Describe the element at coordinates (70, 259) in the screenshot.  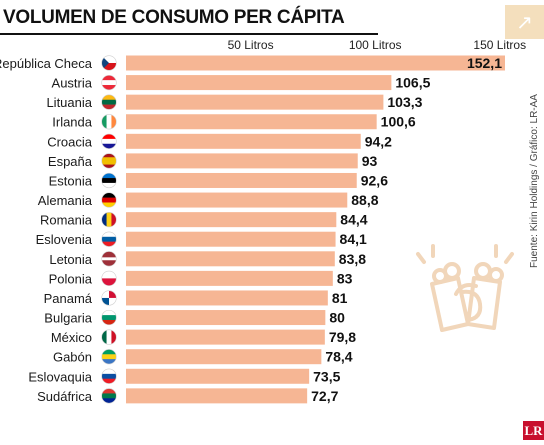
I see `country-label: Letonia` at that location.